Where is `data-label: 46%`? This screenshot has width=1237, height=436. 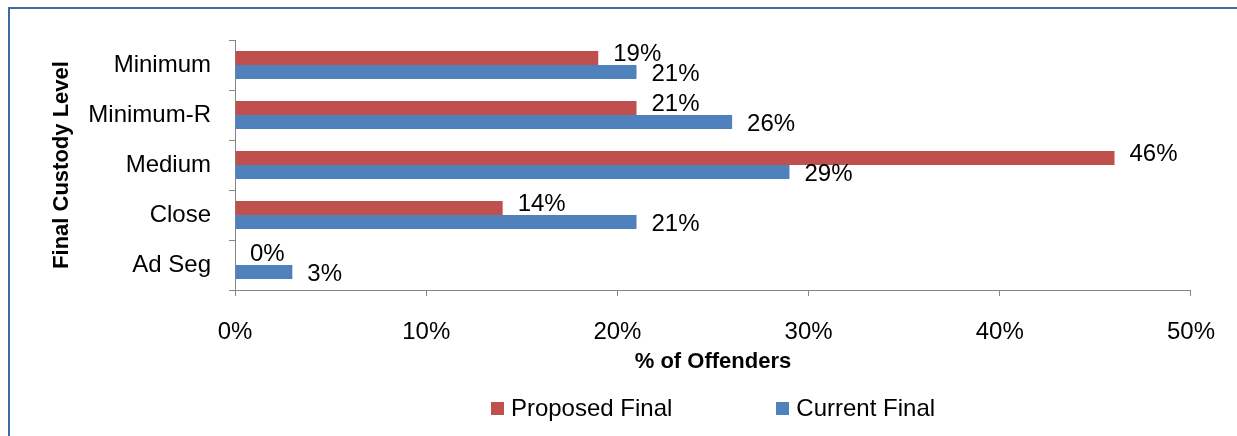 data-label: 46% is located at coordinates (1153, 152).